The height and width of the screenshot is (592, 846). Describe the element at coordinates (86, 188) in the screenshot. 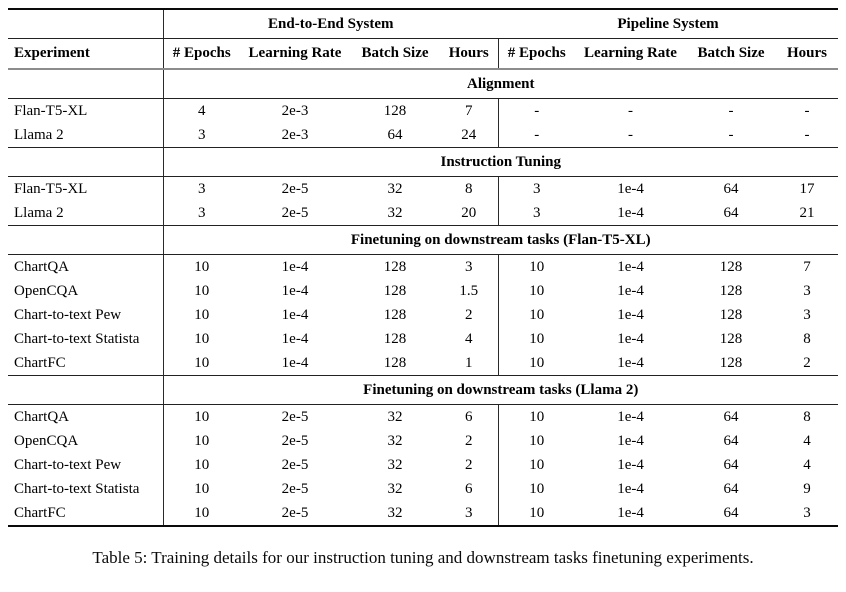

I see `experiment-cell: Flan-T5-XL` at that location.